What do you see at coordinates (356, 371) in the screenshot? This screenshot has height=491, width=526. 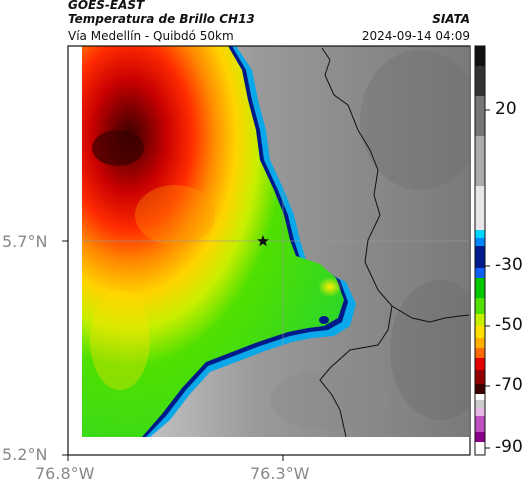 I see `department-border-south` at bounding box center [356, 371].